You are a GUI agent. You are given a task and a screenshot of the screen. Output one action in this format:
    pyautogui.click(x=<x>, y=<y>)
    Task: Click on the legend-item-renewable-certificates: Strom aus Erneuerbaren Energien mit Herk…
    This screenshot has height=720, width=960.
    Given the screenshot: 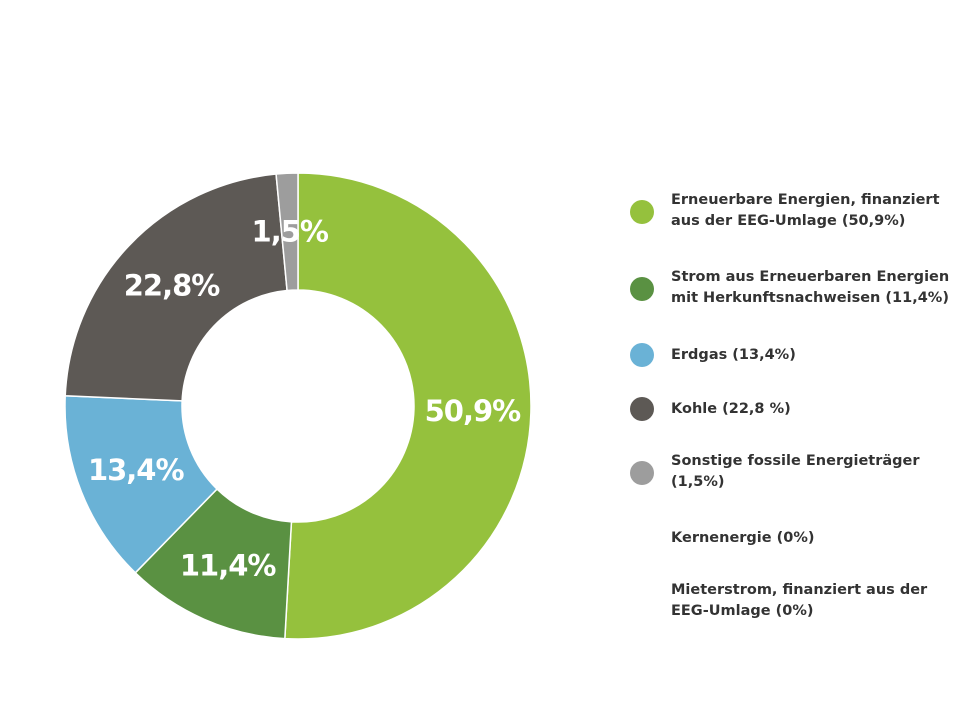 What is the action you would take?
    pyautogui.click(x=792, y=288)
    